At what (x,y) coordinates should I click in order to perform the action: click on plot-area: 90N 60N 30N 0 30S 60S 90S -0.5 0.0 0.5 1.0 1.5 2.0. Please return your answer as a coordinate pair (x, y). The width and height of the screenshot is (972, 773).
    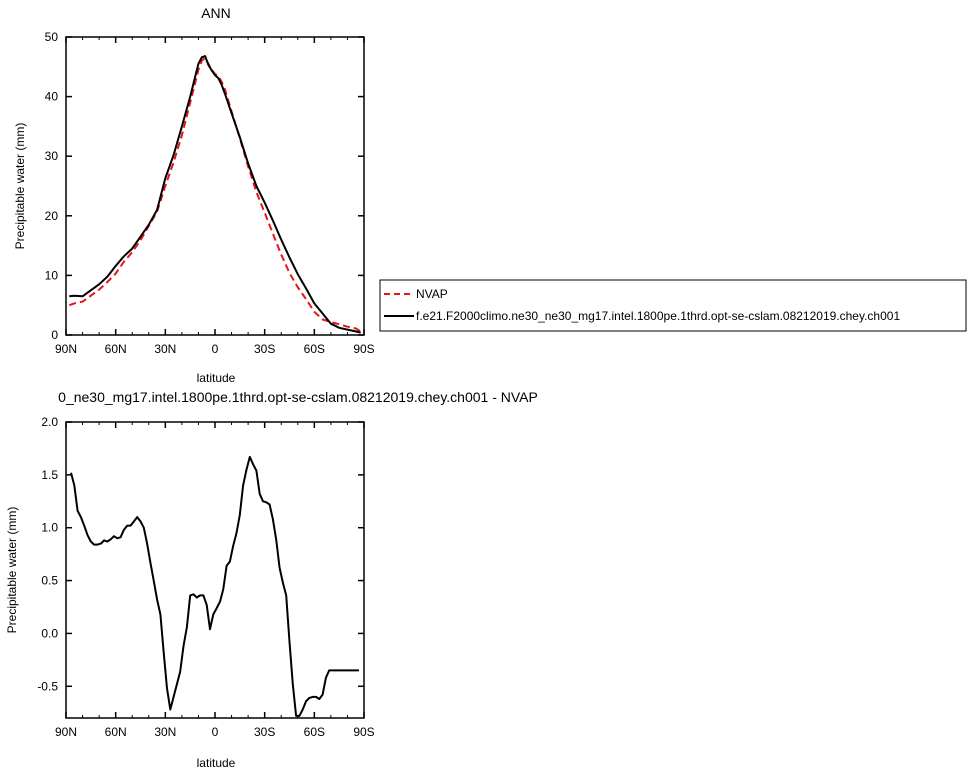
    Looking at the image, I should click on (205, 577).